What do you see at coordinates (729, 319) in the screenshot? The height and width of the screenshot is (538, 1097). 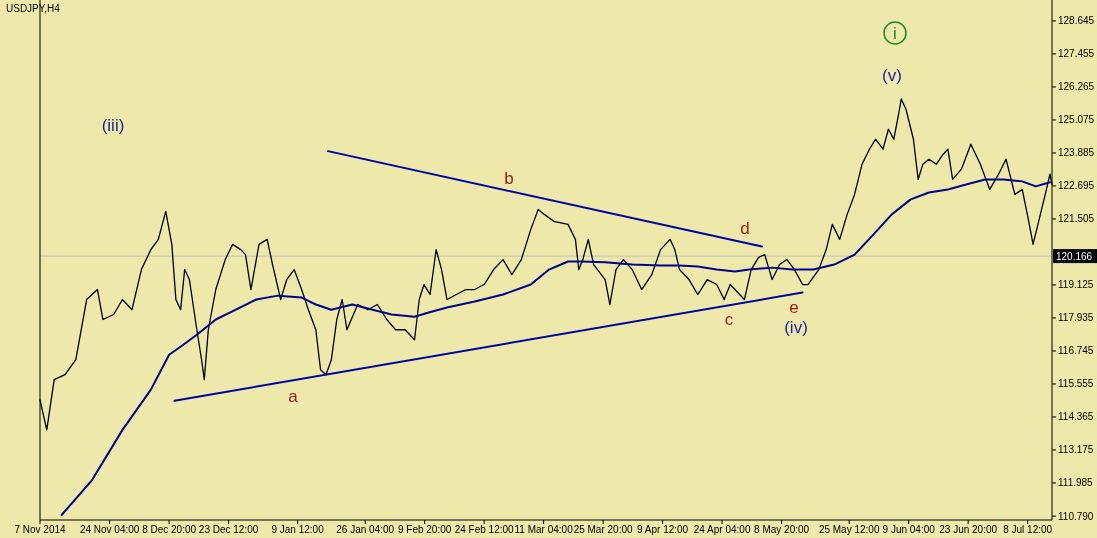 I see `annotation: c` at bounding box center [729, 319].